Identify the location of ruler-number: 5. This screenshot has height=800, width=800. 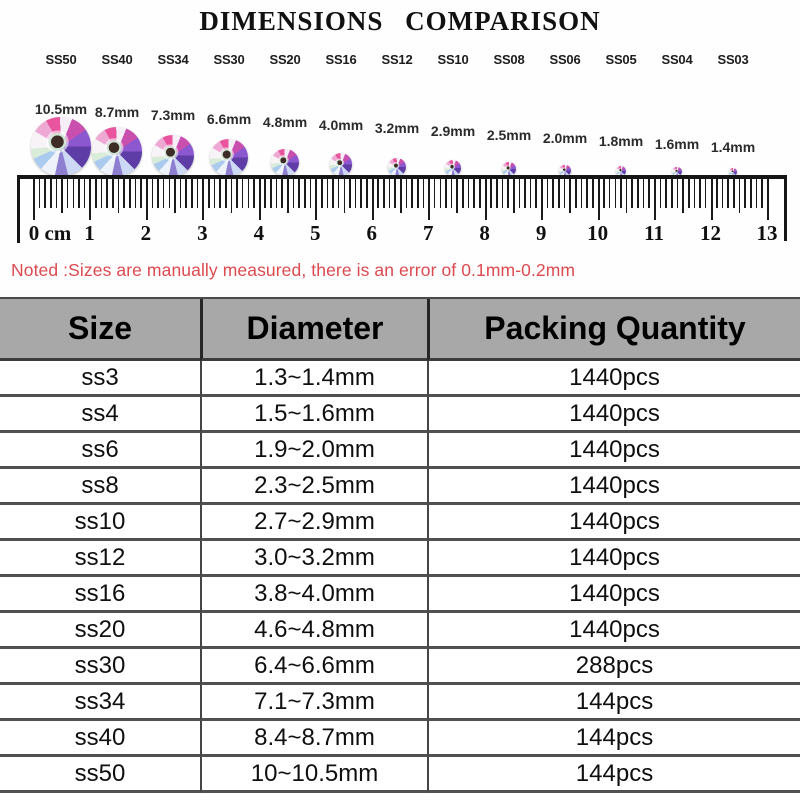
(315, 233).